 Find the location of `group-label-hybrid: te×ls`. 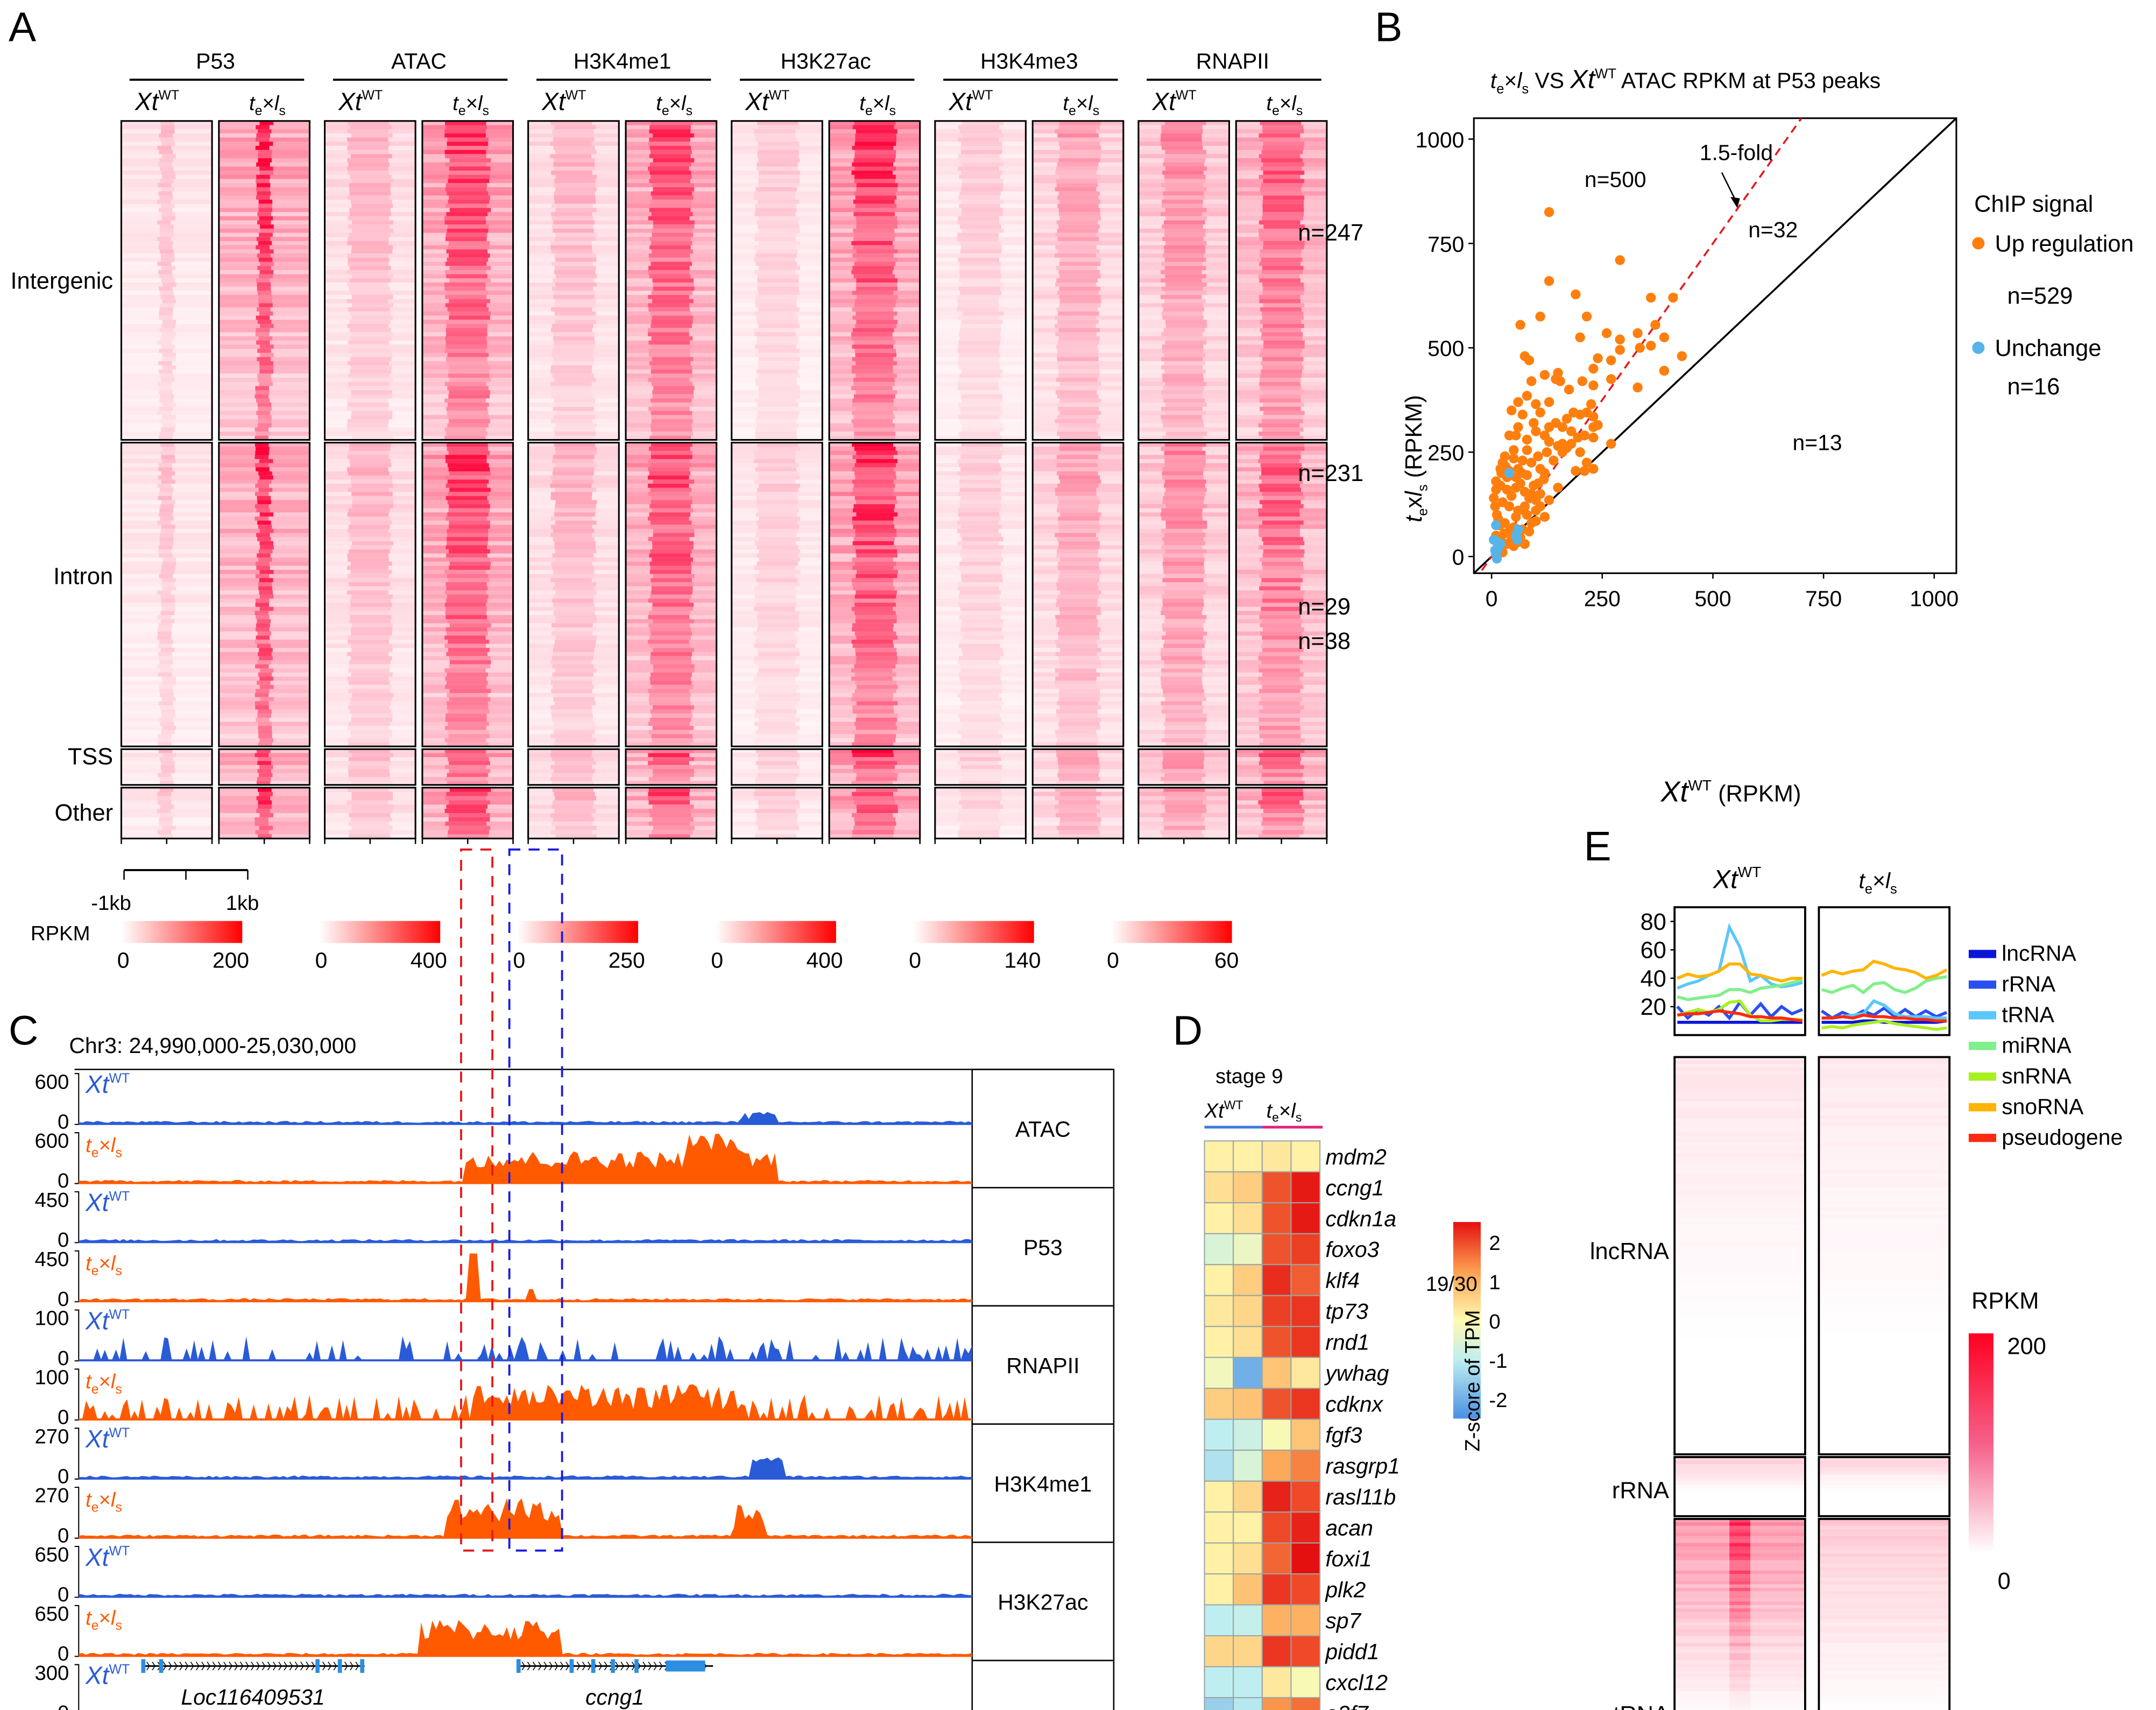

group-label-hybrid: te×ls is located at coordinates (1284, 1112).